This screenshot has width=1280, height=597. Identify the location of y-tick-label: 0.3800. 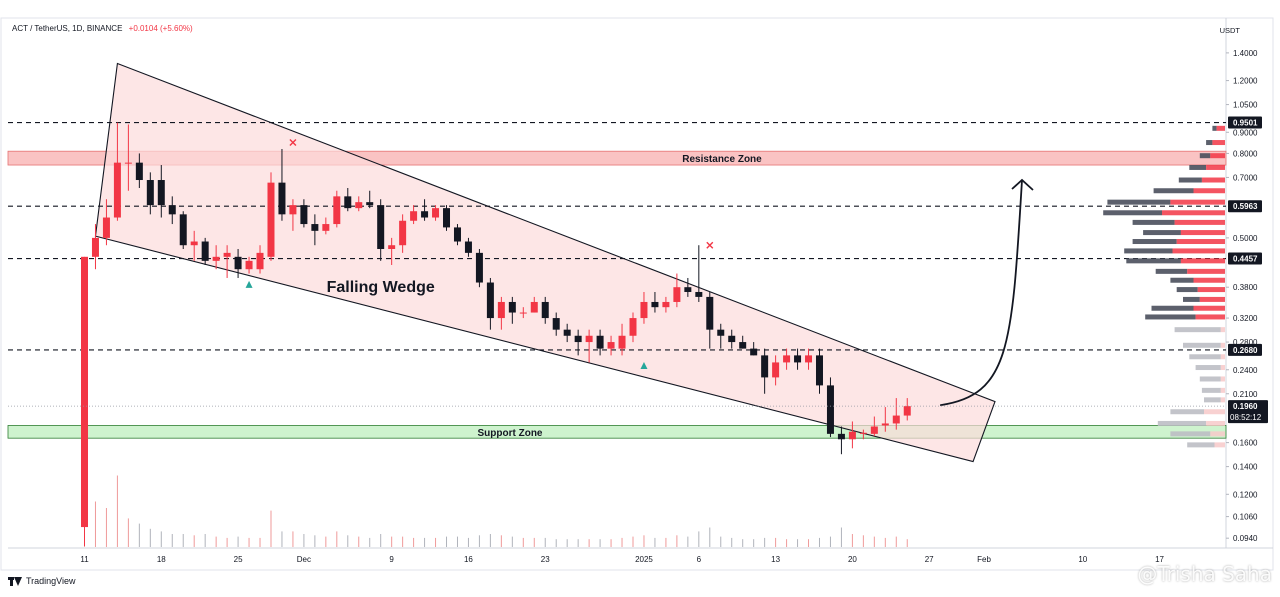
(1245, 287).